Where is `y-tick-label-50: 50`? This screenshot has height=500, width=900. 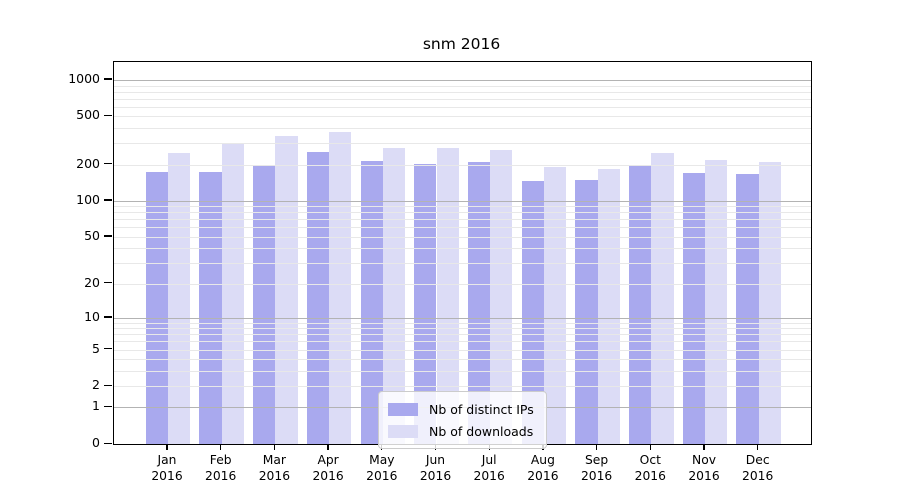 y-tick-label-50: 50 is located at coordinates (92, 235).